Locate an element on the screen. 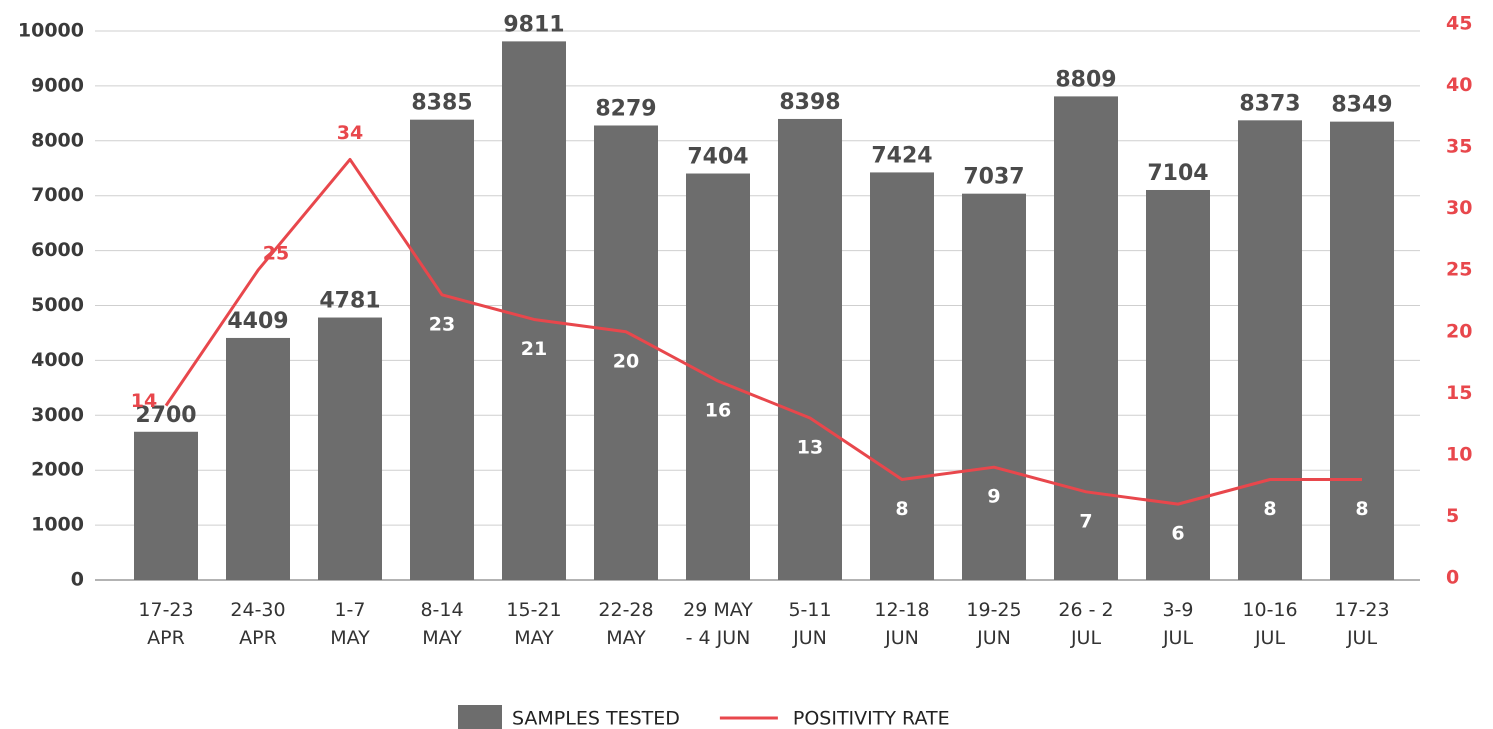 The width and height of the screenshot is (1493, 729). bar-value-label: 2700 is located at coordinates (165, 415).